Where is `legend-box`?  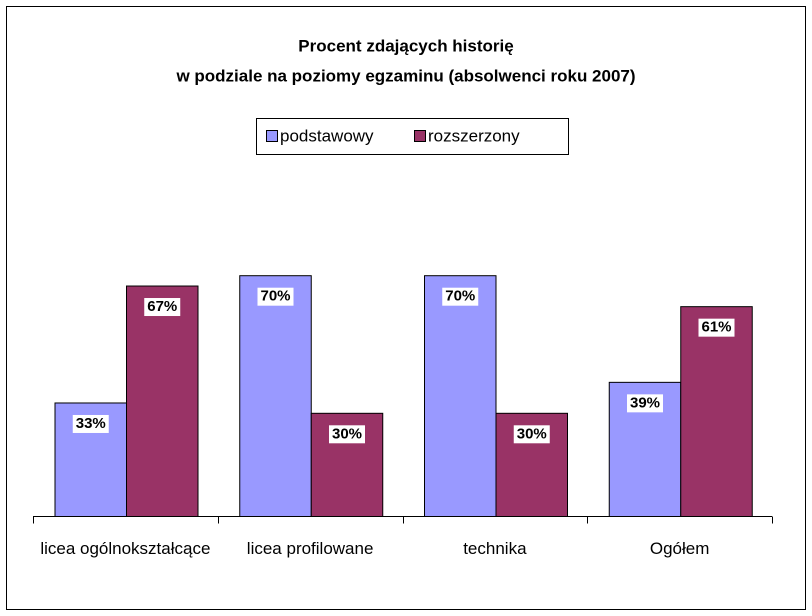
legend-box is located at coordinates (412, 136).